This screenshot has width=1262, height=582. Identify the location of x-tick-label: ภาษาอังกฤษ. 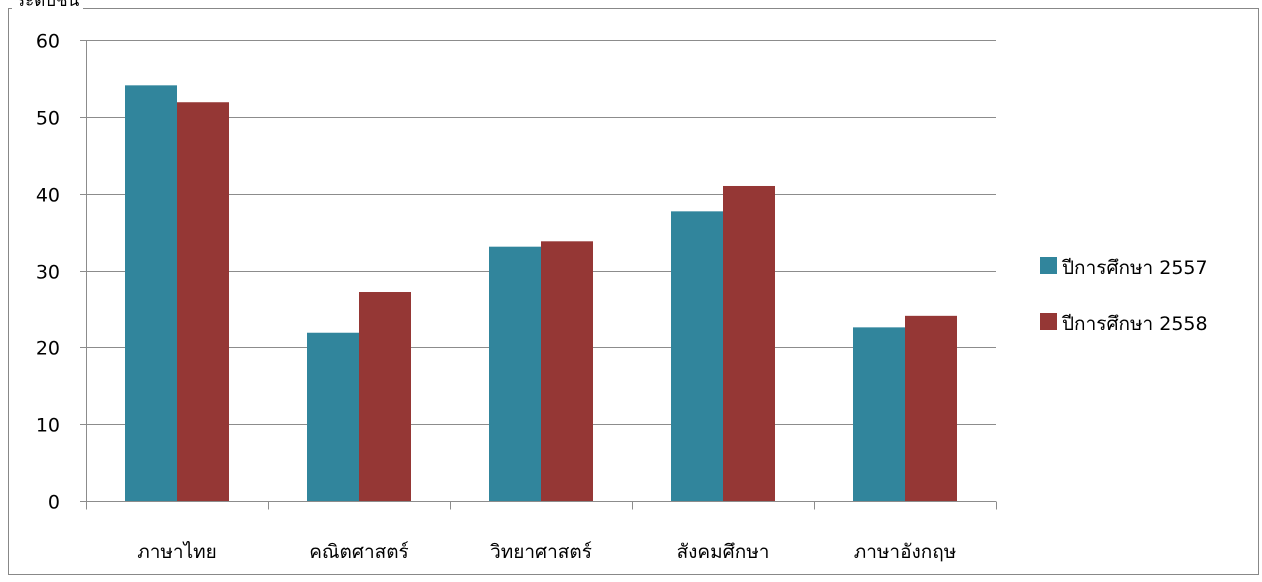
(905, 552).